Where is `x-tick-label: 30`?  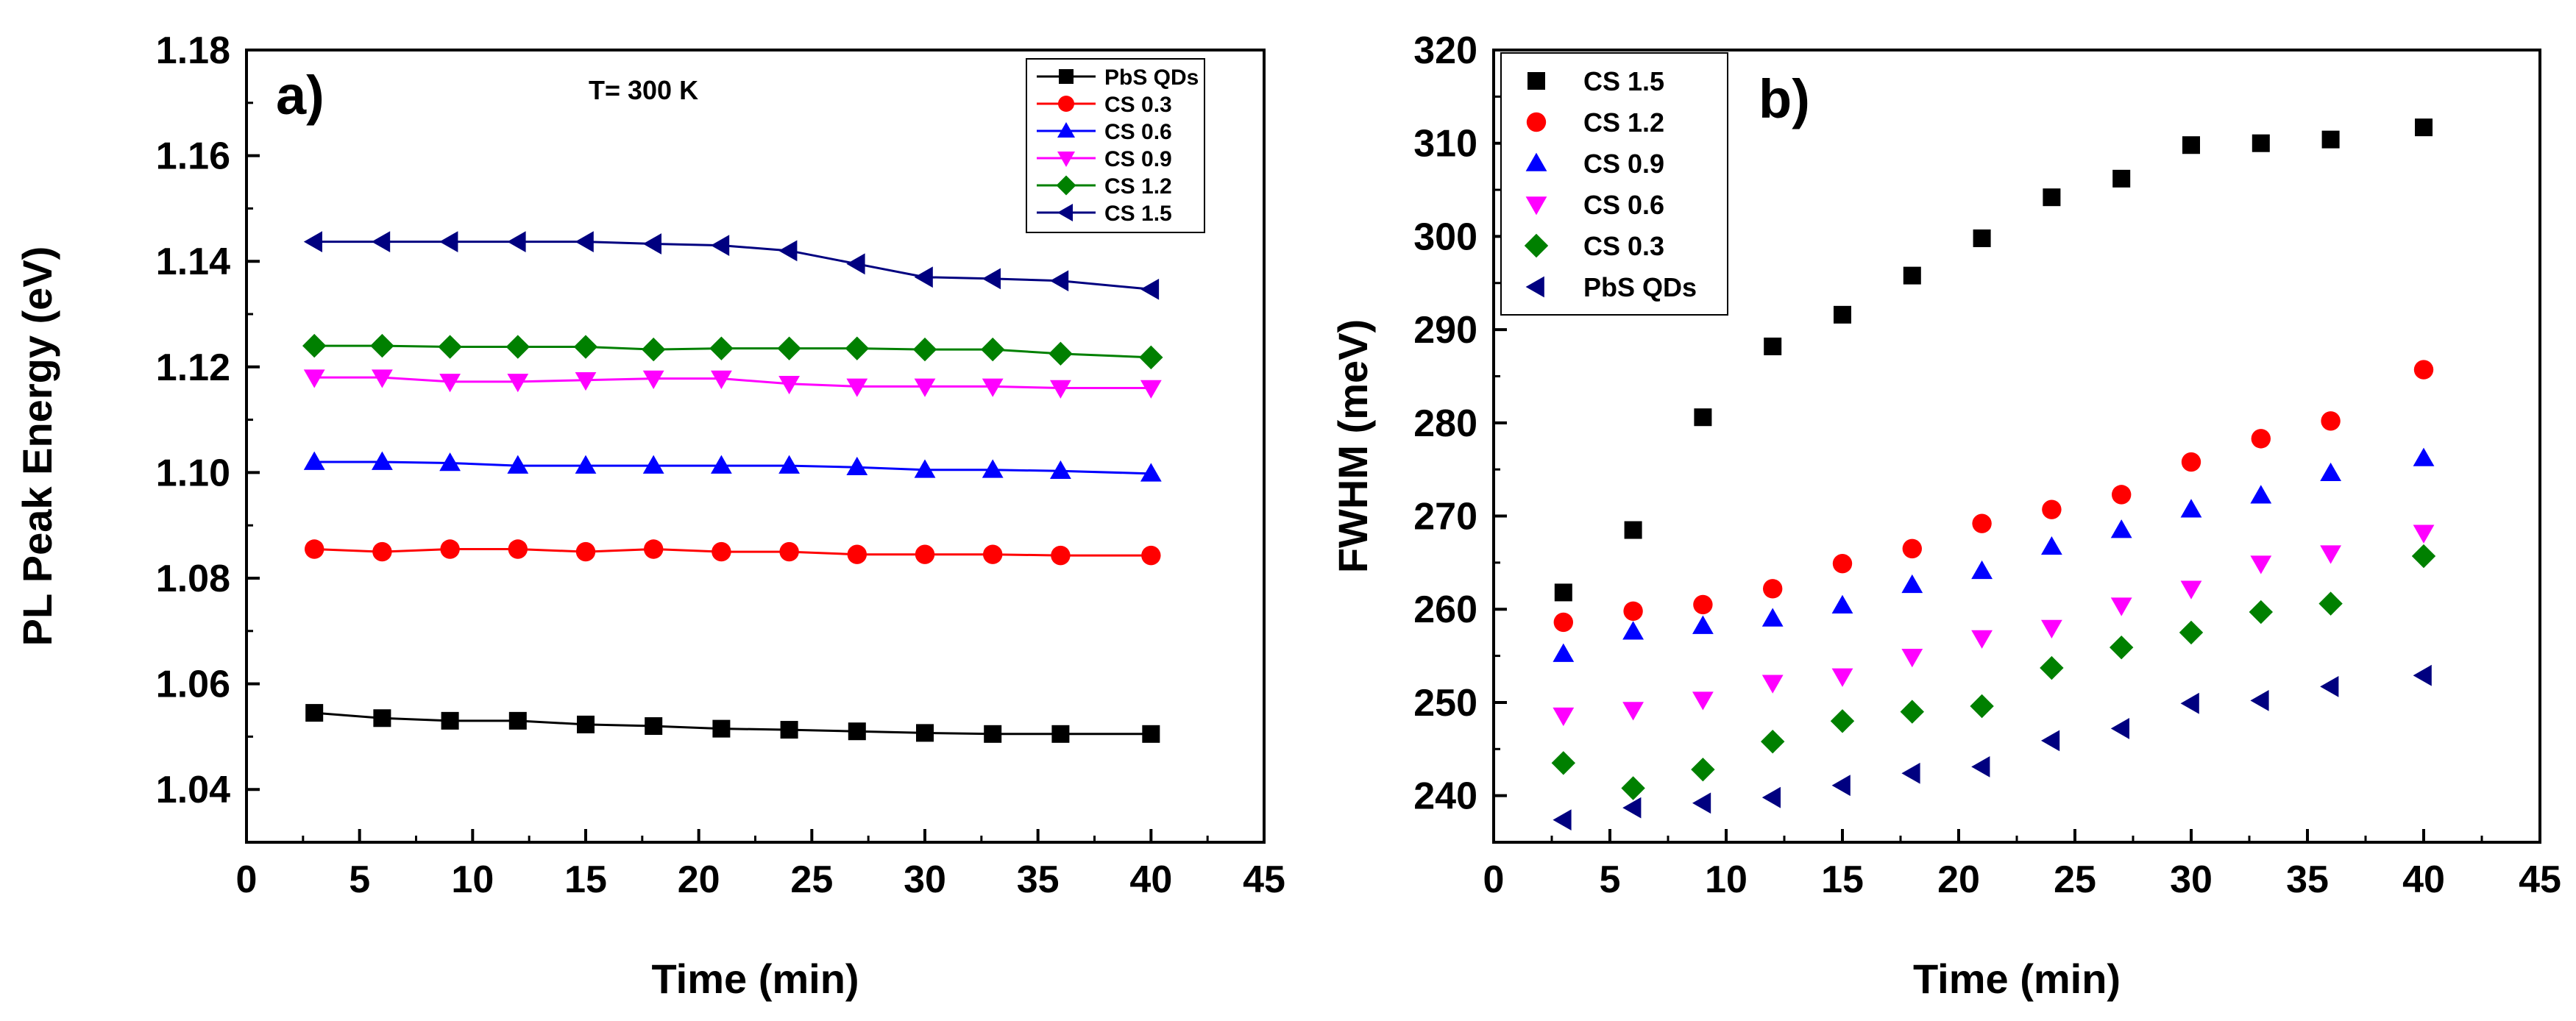
x-tick-label: 30 is located at coordinates (925, 879).